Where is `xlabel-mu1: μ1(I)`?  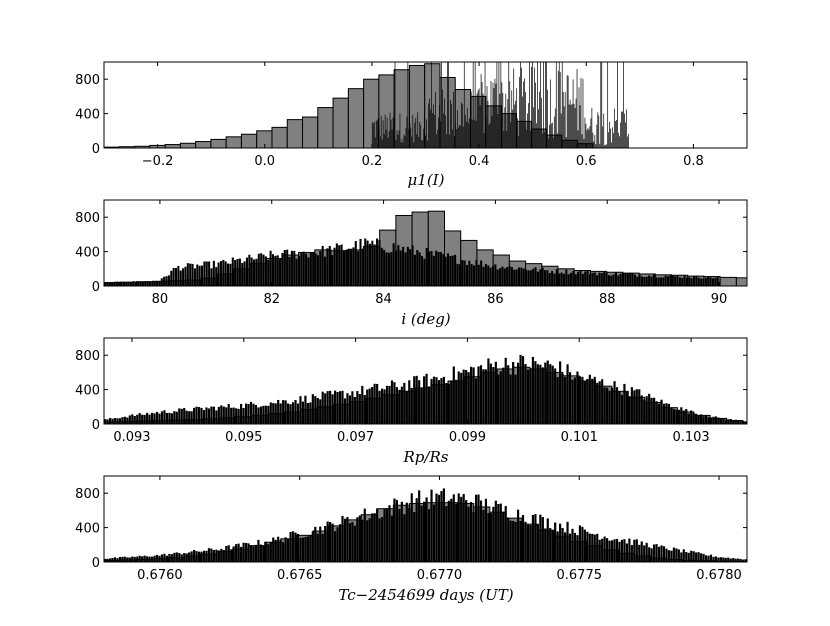 xlabel-mu1: μ1(I) is located at coordinates (426, 180).